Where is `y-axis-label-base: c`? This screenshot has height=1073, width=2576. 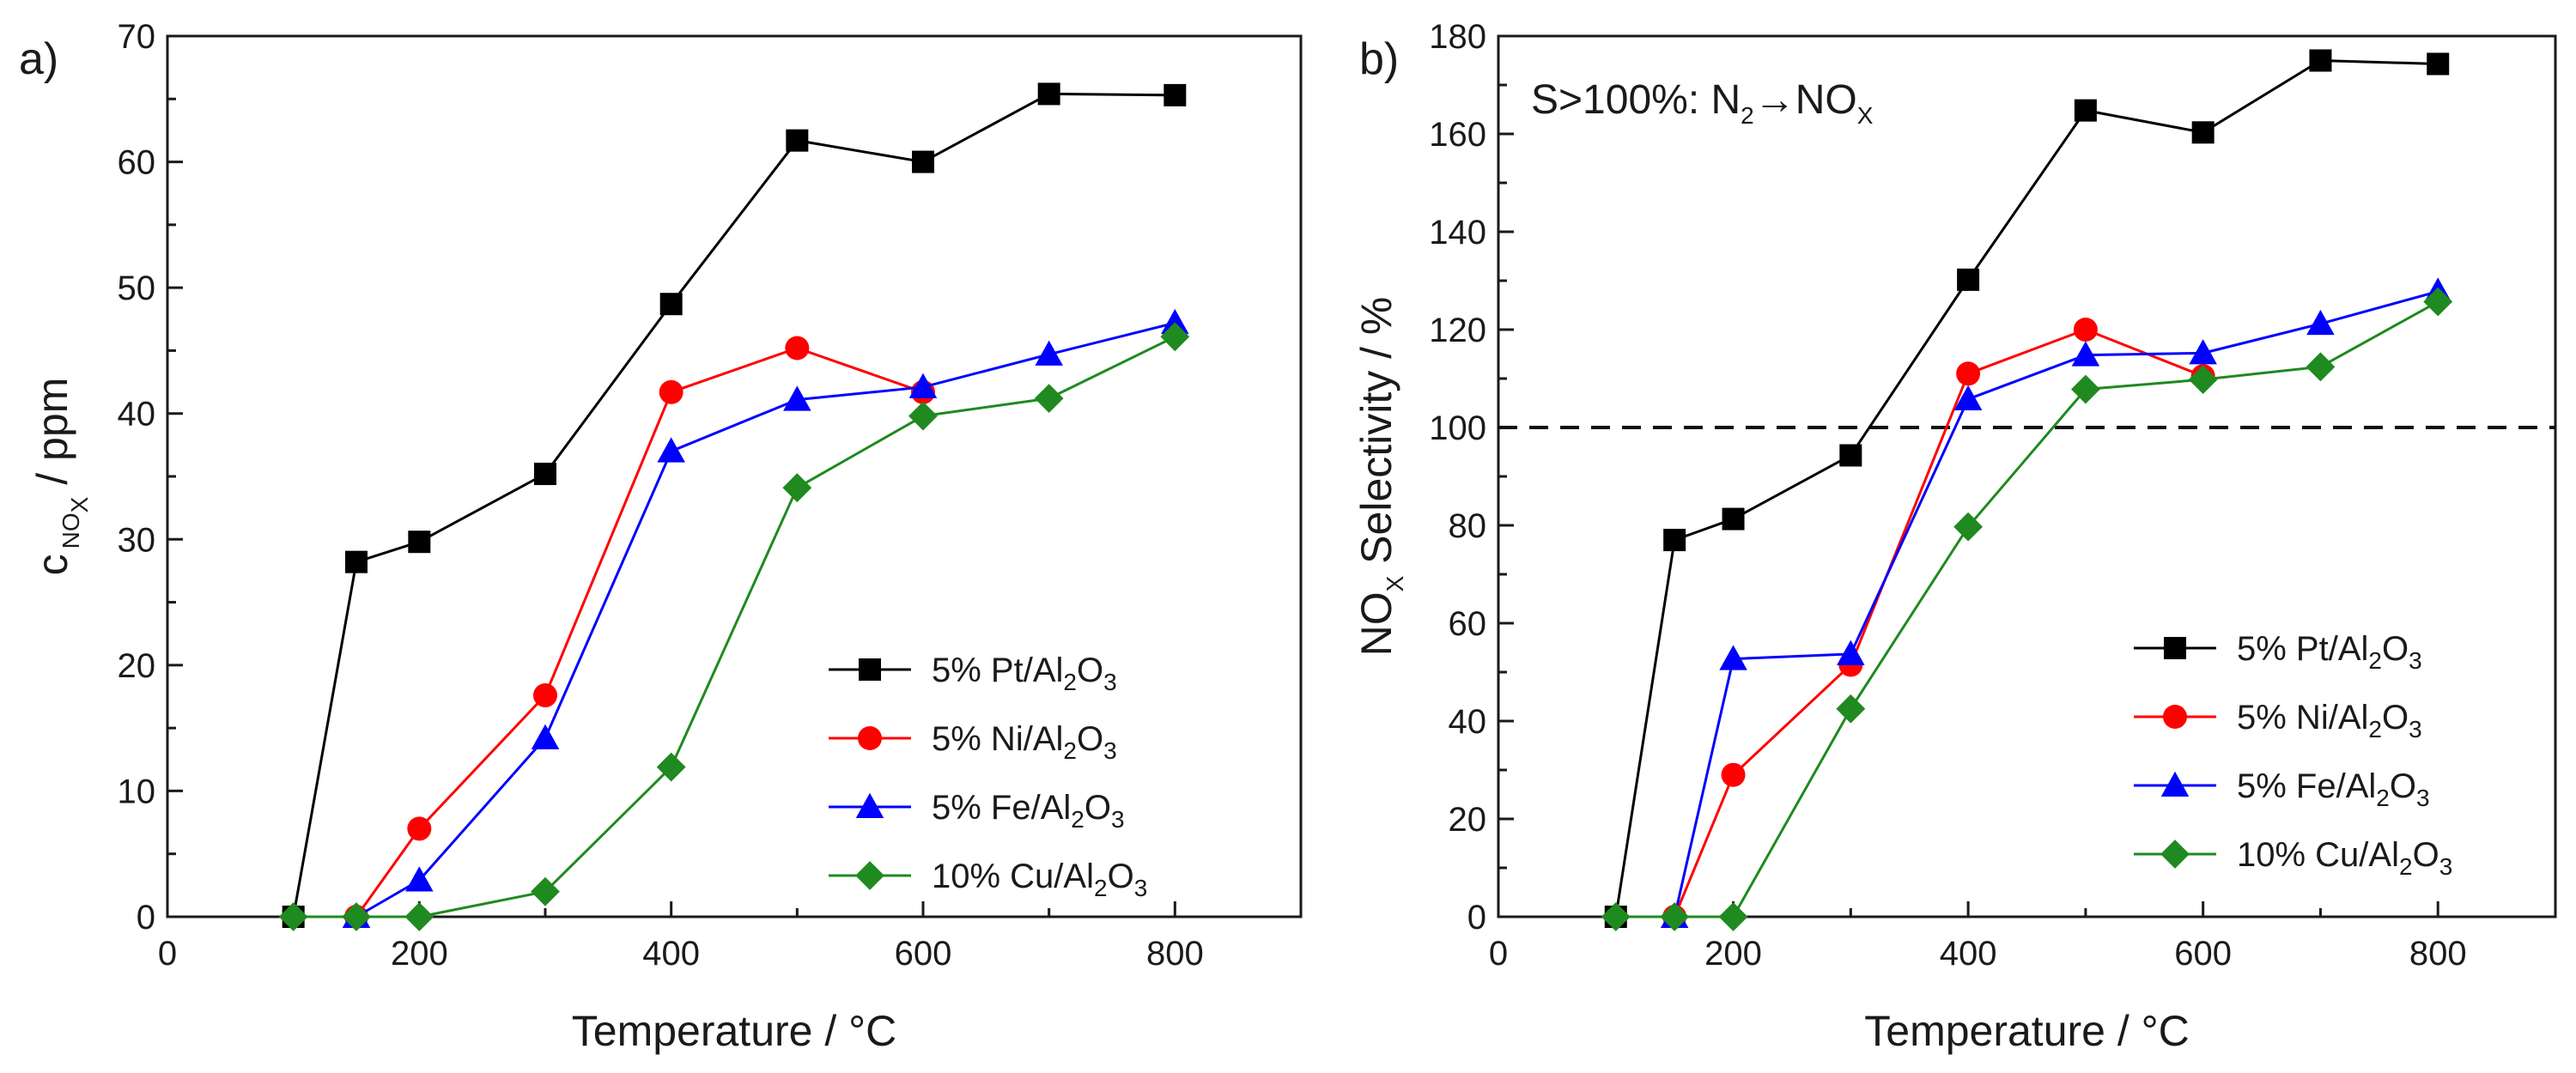
y-axis-label-base: c is located at coordinates (52, 564).